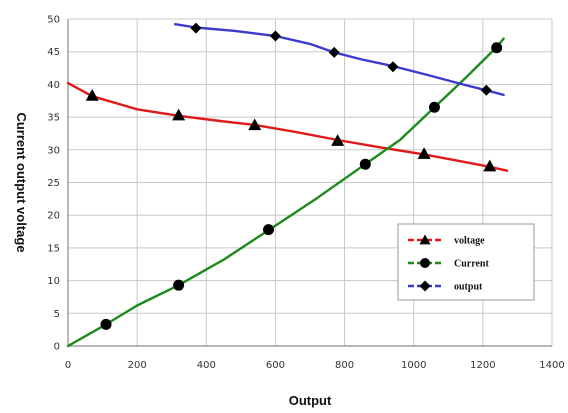 The height and width of the screenshot is (413, 568). What do you see at coordinates (53, 85) in the screenshot?
I see `y-tick-label: 40` at bounding box center [53, 85].